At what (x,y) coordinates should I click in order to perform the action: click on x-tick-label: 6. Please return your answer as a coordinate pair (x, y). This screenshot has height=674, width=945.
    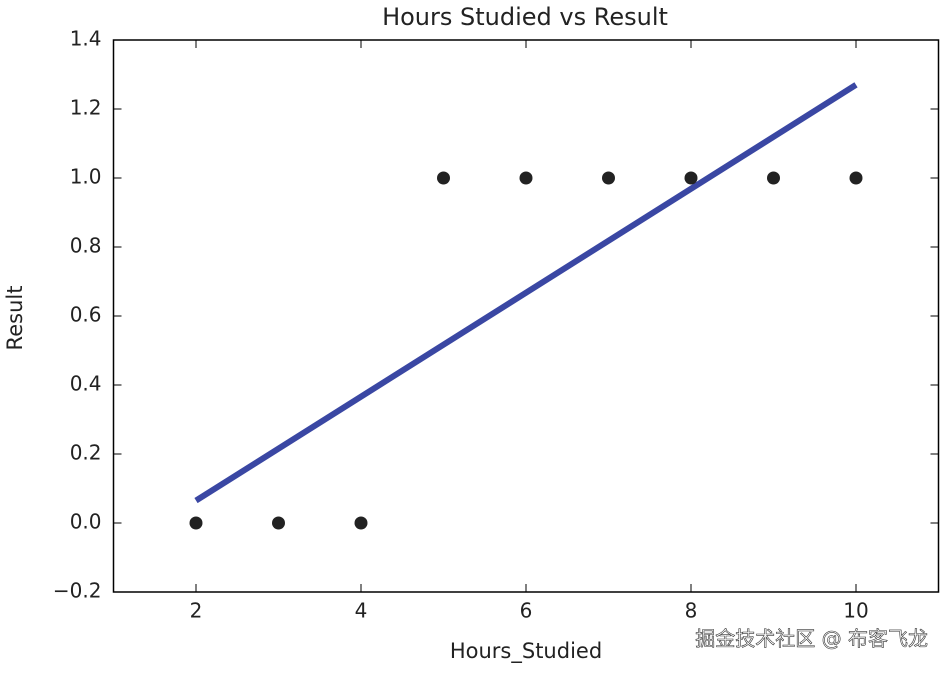
    Looking at the image, I should click on (526, 611).